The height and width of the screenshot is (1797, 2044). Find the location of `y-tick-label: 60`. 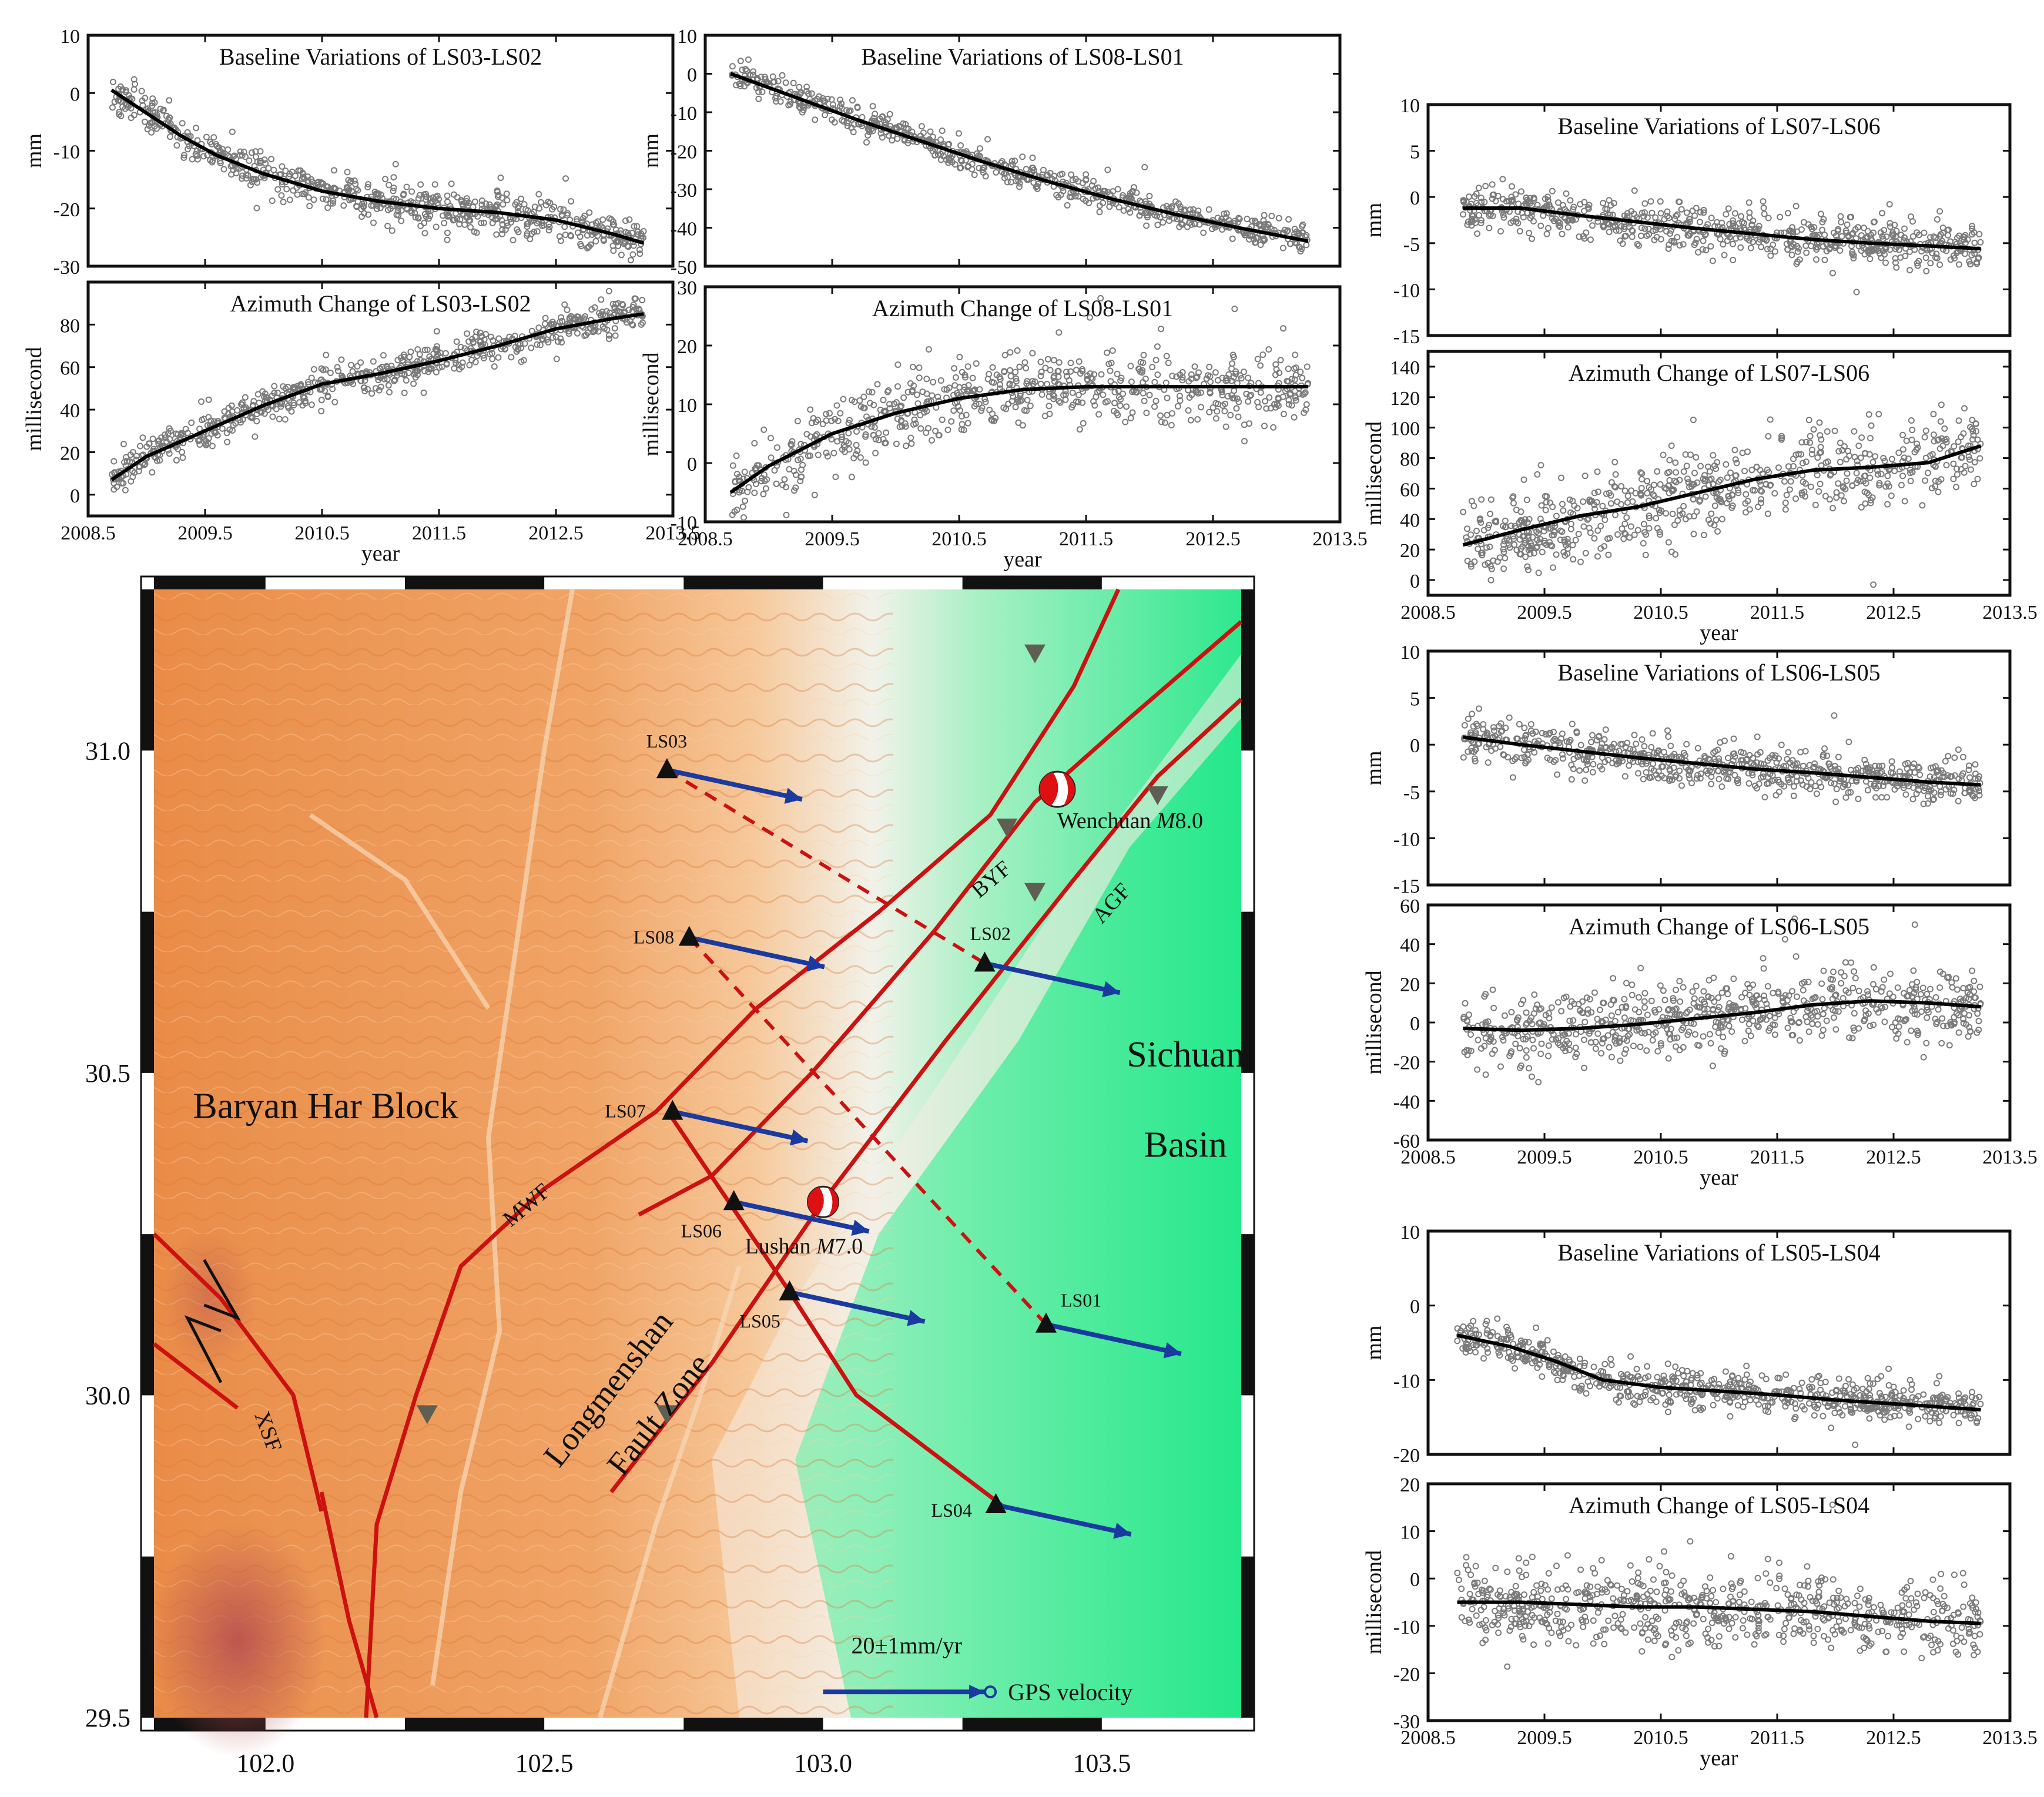

y-tick-label: 60 is located at coordinates (70, 369).